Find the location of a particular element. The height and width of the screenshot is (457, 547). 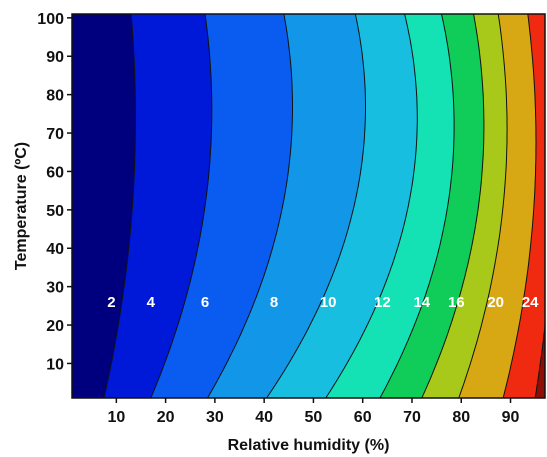

x-tick-label: 70 is located at coordinates (412, 417).